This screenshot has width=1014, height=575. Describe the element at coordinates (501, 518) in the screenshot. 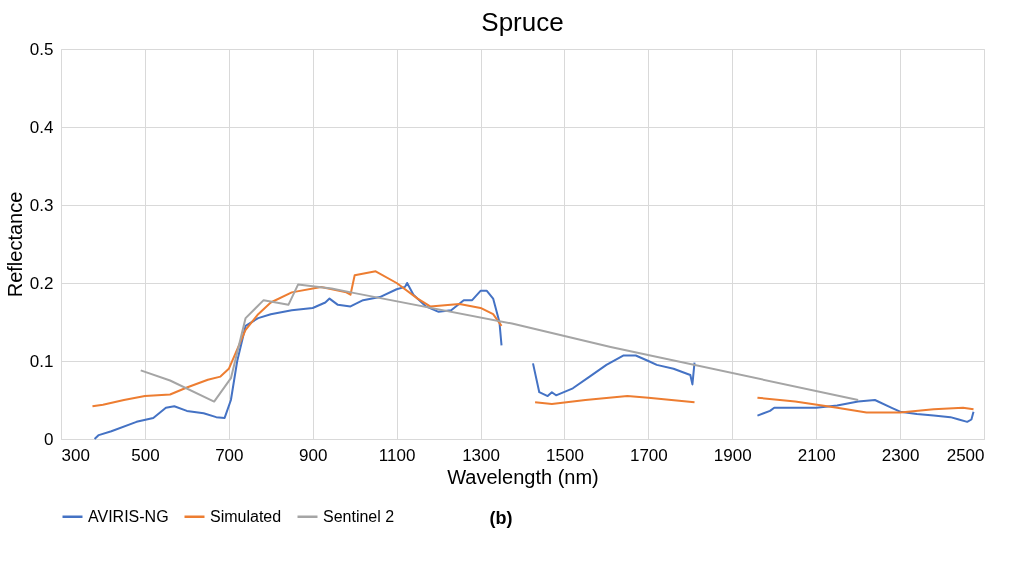

I see `text: (b)` at that location.